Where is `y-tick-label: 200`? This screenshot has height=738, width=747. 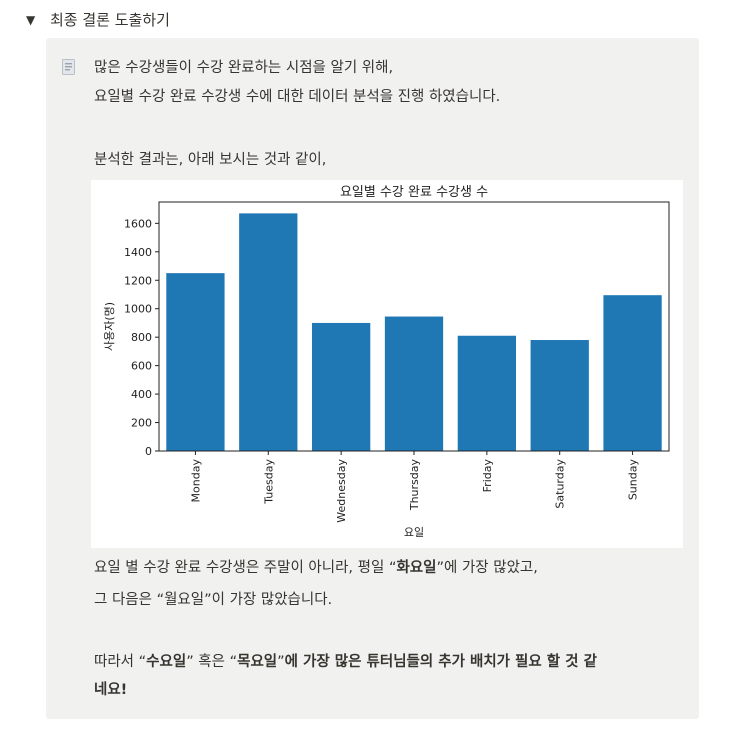
y-tick-label: 200 is located at coordinates (141, 423).